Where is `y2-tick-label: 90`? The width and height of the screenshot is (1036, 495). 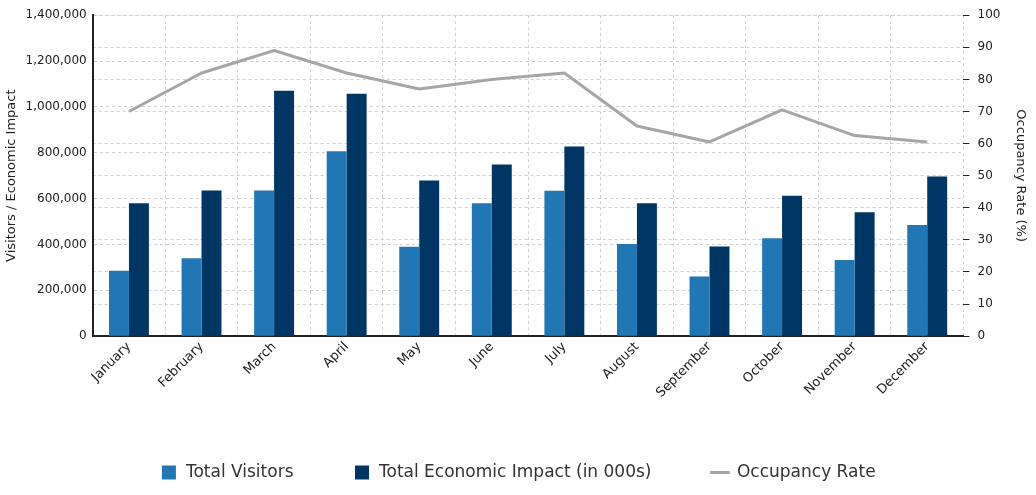
y2-tick-label: 90 is located at coordinates (985, 46).